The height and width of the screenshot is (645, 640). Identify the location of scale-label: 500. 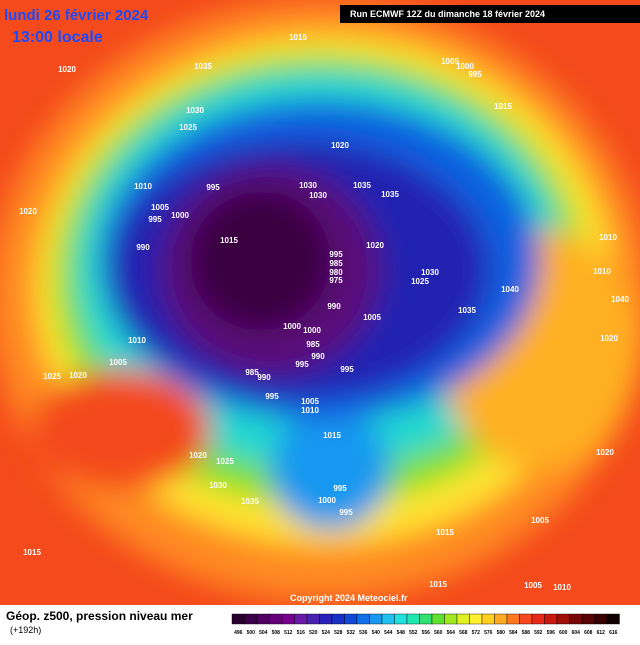
(251, 633).